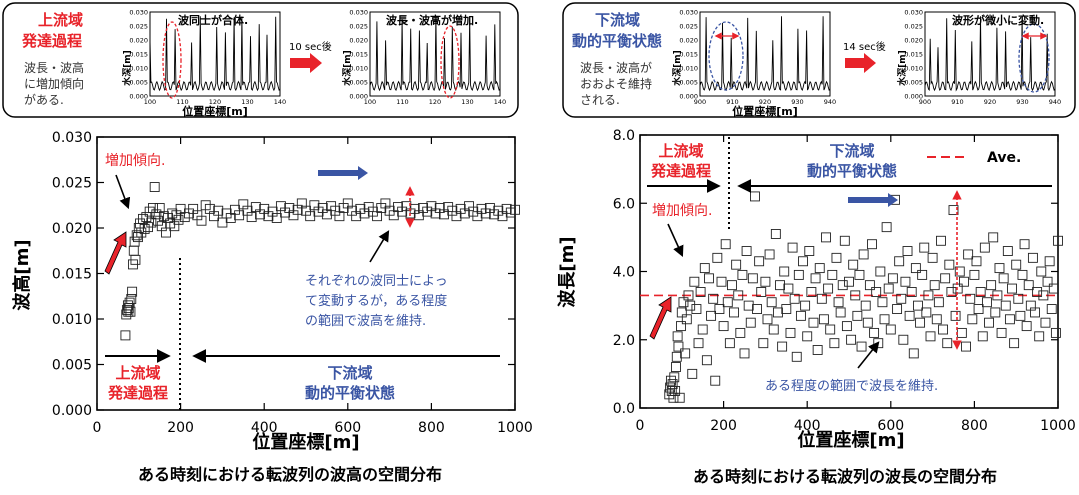  What do you see at coordinates (688, 55) in the screenshot?
I see `right-mini1-yticks: 0.030 0.025 0.020 0.015 0.010 0.005 0.000` at bounding box center [688, 55].